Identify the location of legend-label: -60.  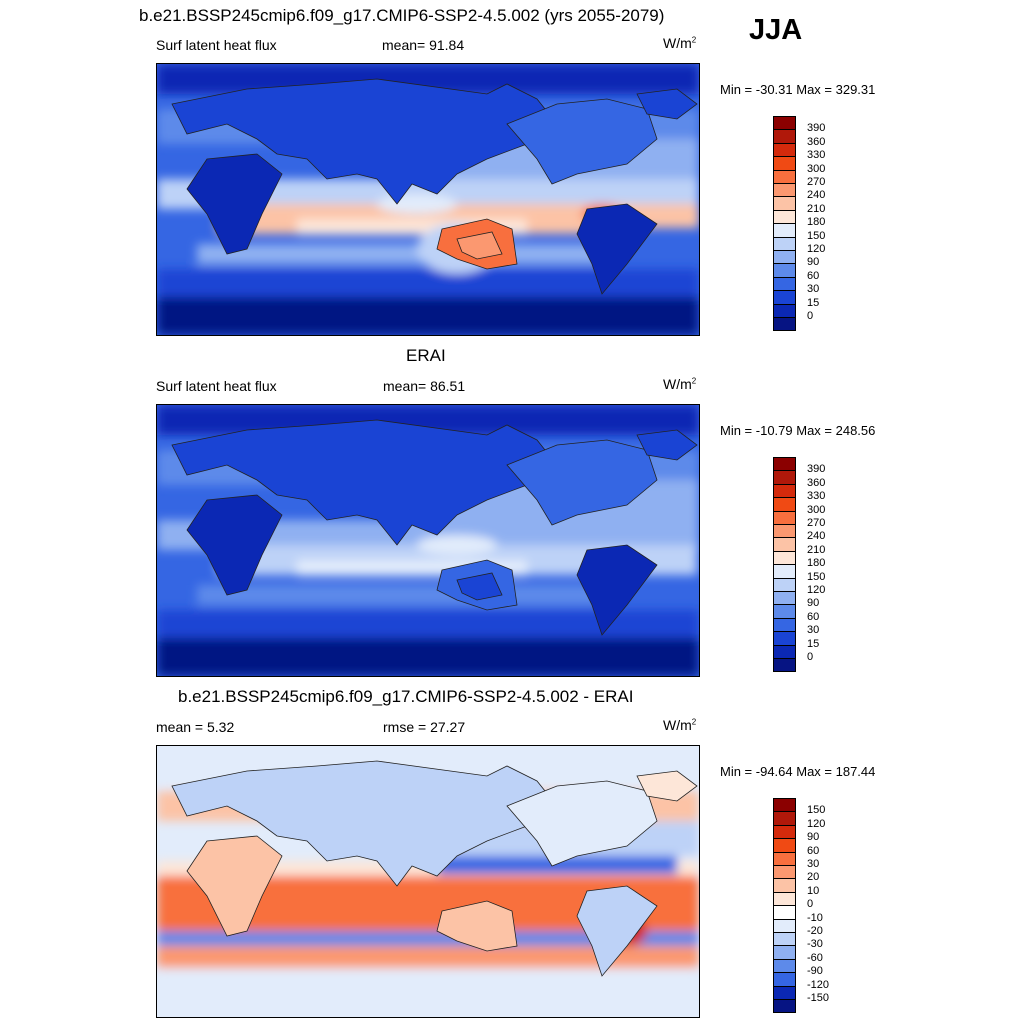
(815, 957).